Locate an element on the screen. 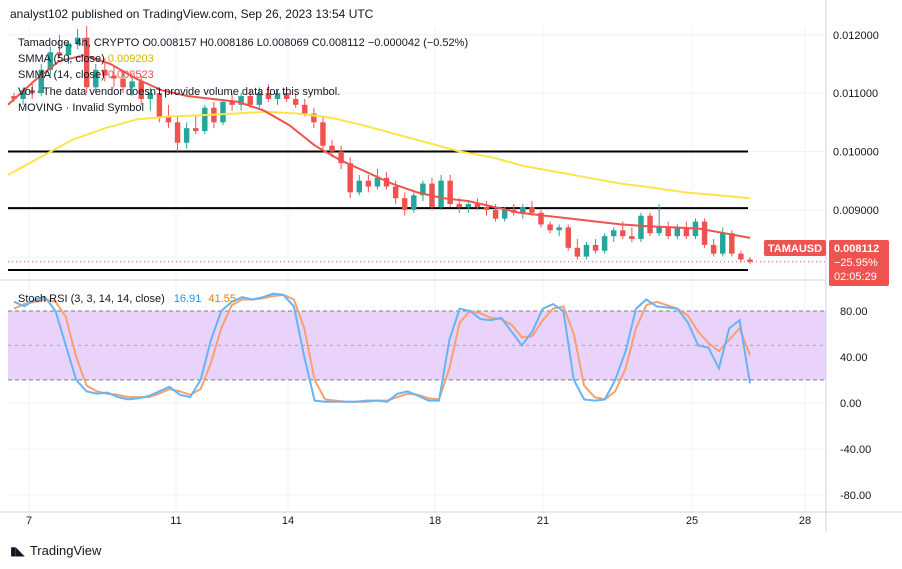  time-tick-label: 11 is located at coordinates (175, 521).